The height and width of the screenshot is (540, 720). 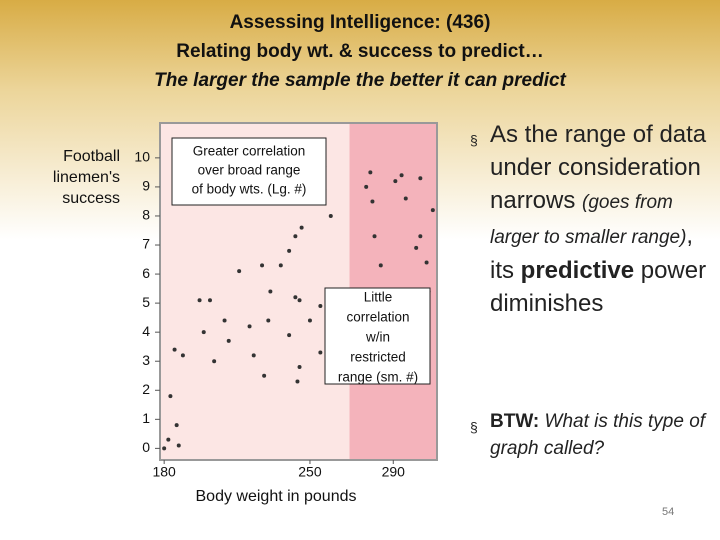 What do you see at coordinates (598, 287) in the screenshot?
I see `bullet-text: power diminishes` at bounding box center [598, 287].